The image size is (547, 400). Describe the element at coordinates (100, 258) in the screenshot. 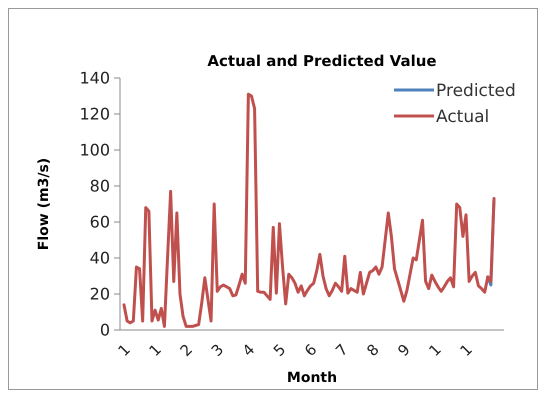

I see `y-tick-label: 40` at that location.